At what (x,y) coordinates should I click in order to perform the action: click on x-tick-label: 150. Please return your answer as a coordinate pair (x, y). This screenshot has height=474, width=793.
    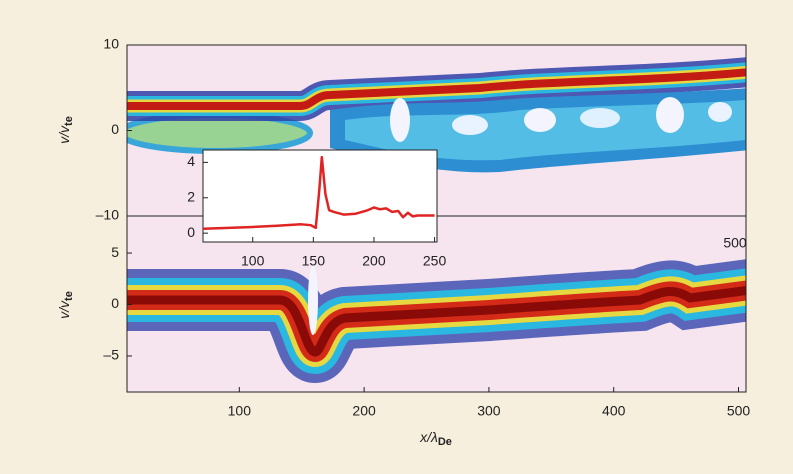
    Looking at the image, I should click on (314, 261).